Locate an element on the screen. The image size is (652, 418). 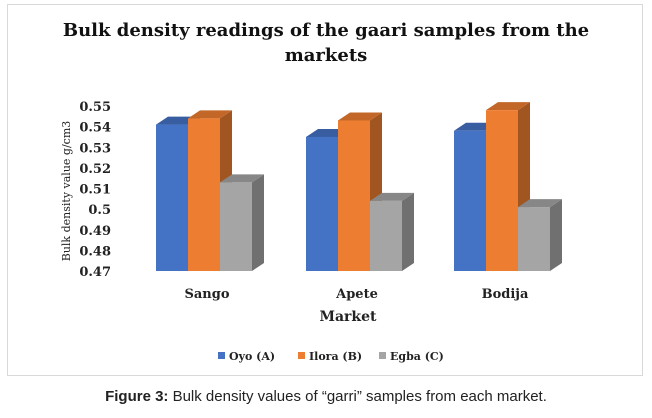
y-tick-label: 0.51 is located at coordinates (95, 190).